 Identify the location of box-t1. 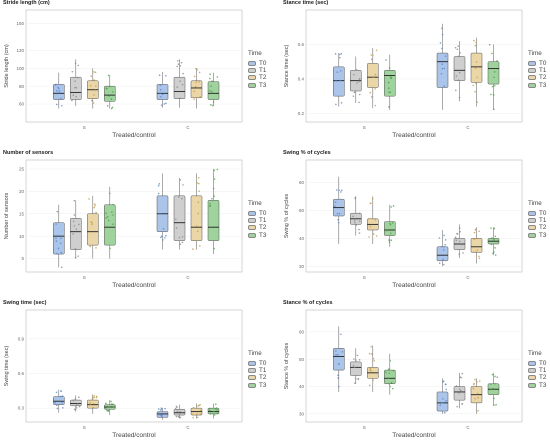
(356, 368).